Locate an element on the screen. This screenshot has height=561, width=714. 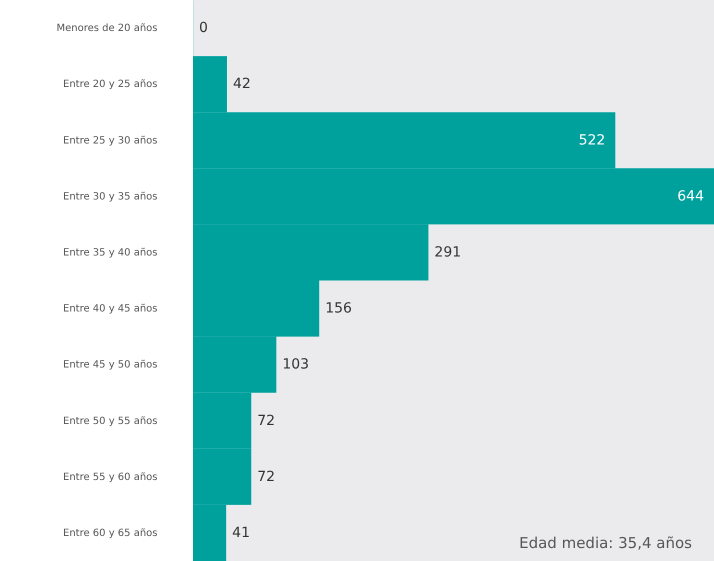
y-tick-label: Menores de 20 años is located at coordinates (107, 28).